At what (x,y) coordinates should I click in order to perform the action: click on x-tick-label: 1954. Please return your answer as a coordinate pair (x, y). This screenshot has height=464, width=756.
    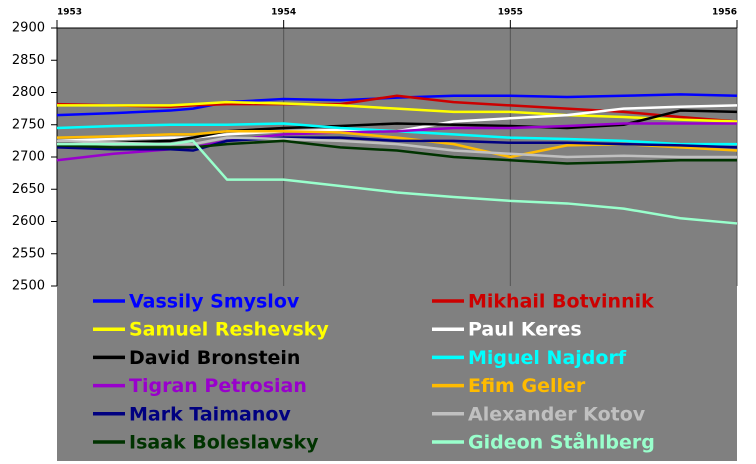
    Looking at the image, I should click on (283, 13).